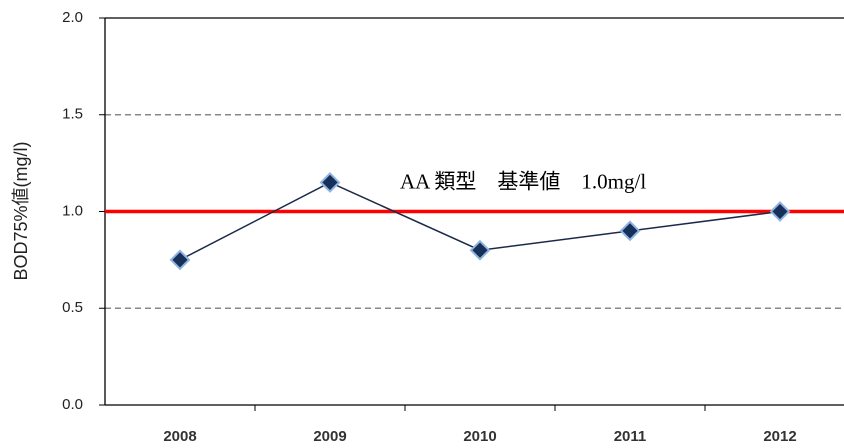 The height and width of the screenshot is (448, 844). Describe the element at coordinates (630, 436) in the screenshot. I see `x-tick-label: 2011` at that location.